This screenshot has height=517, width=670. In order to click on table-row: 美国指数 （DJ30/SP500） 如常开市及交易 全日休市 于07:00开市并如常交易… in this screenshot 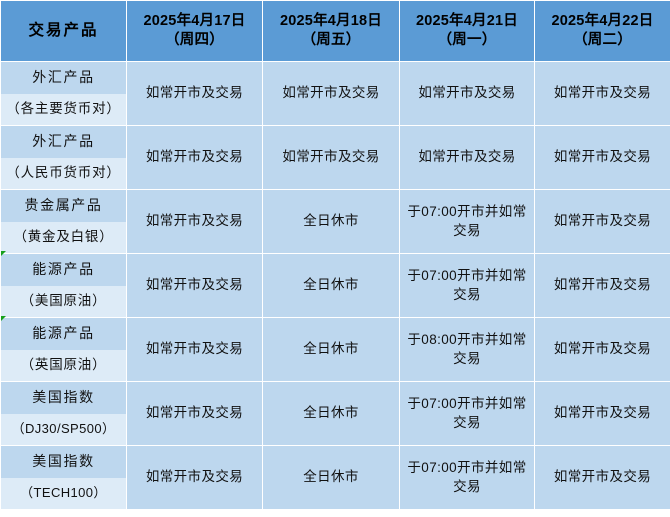, I will do `click(335, 413)`.